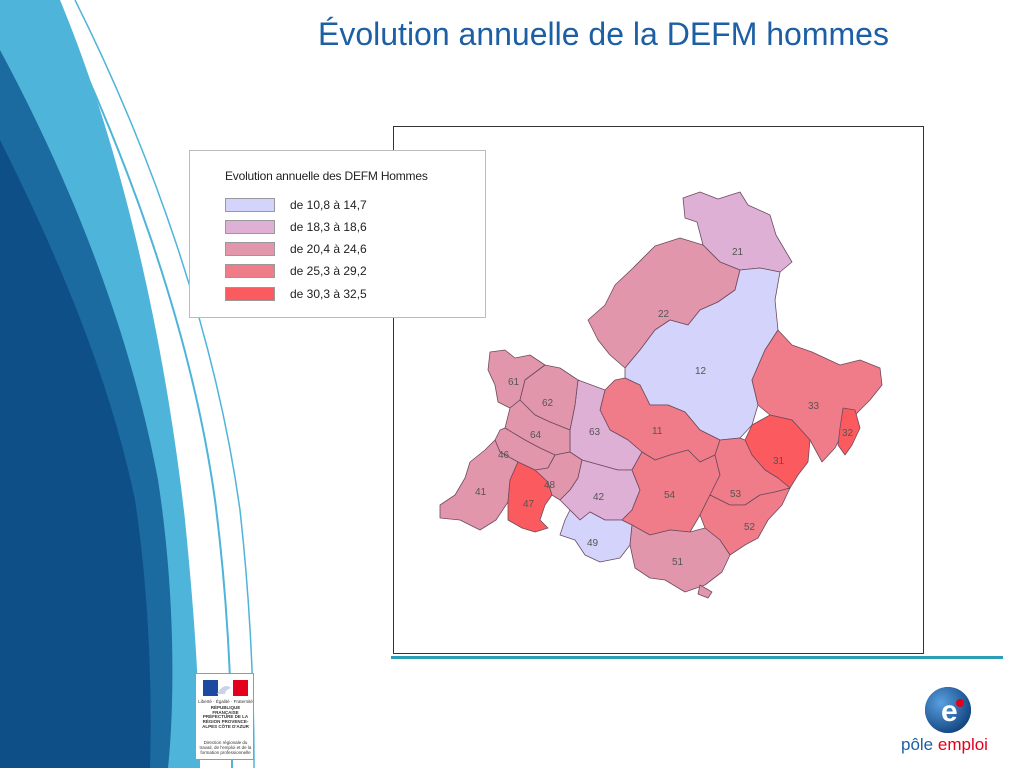 The width and height of the screenshot is (1024, 768). I want to click on area-label: 42, so click(599, 497).